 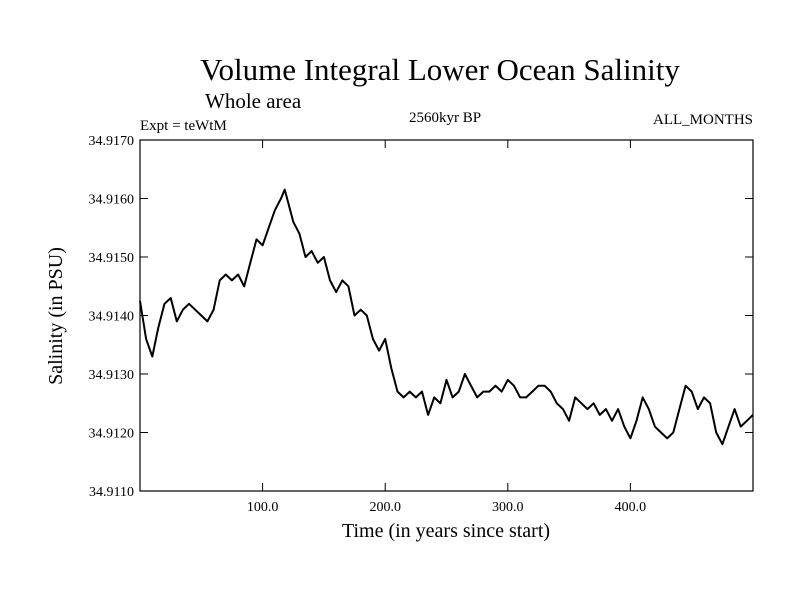 What do you see at coordinates (112, 258) in the screenshot?
I see `y-tick-label: 34.9150` at bounding box center [112, 258].